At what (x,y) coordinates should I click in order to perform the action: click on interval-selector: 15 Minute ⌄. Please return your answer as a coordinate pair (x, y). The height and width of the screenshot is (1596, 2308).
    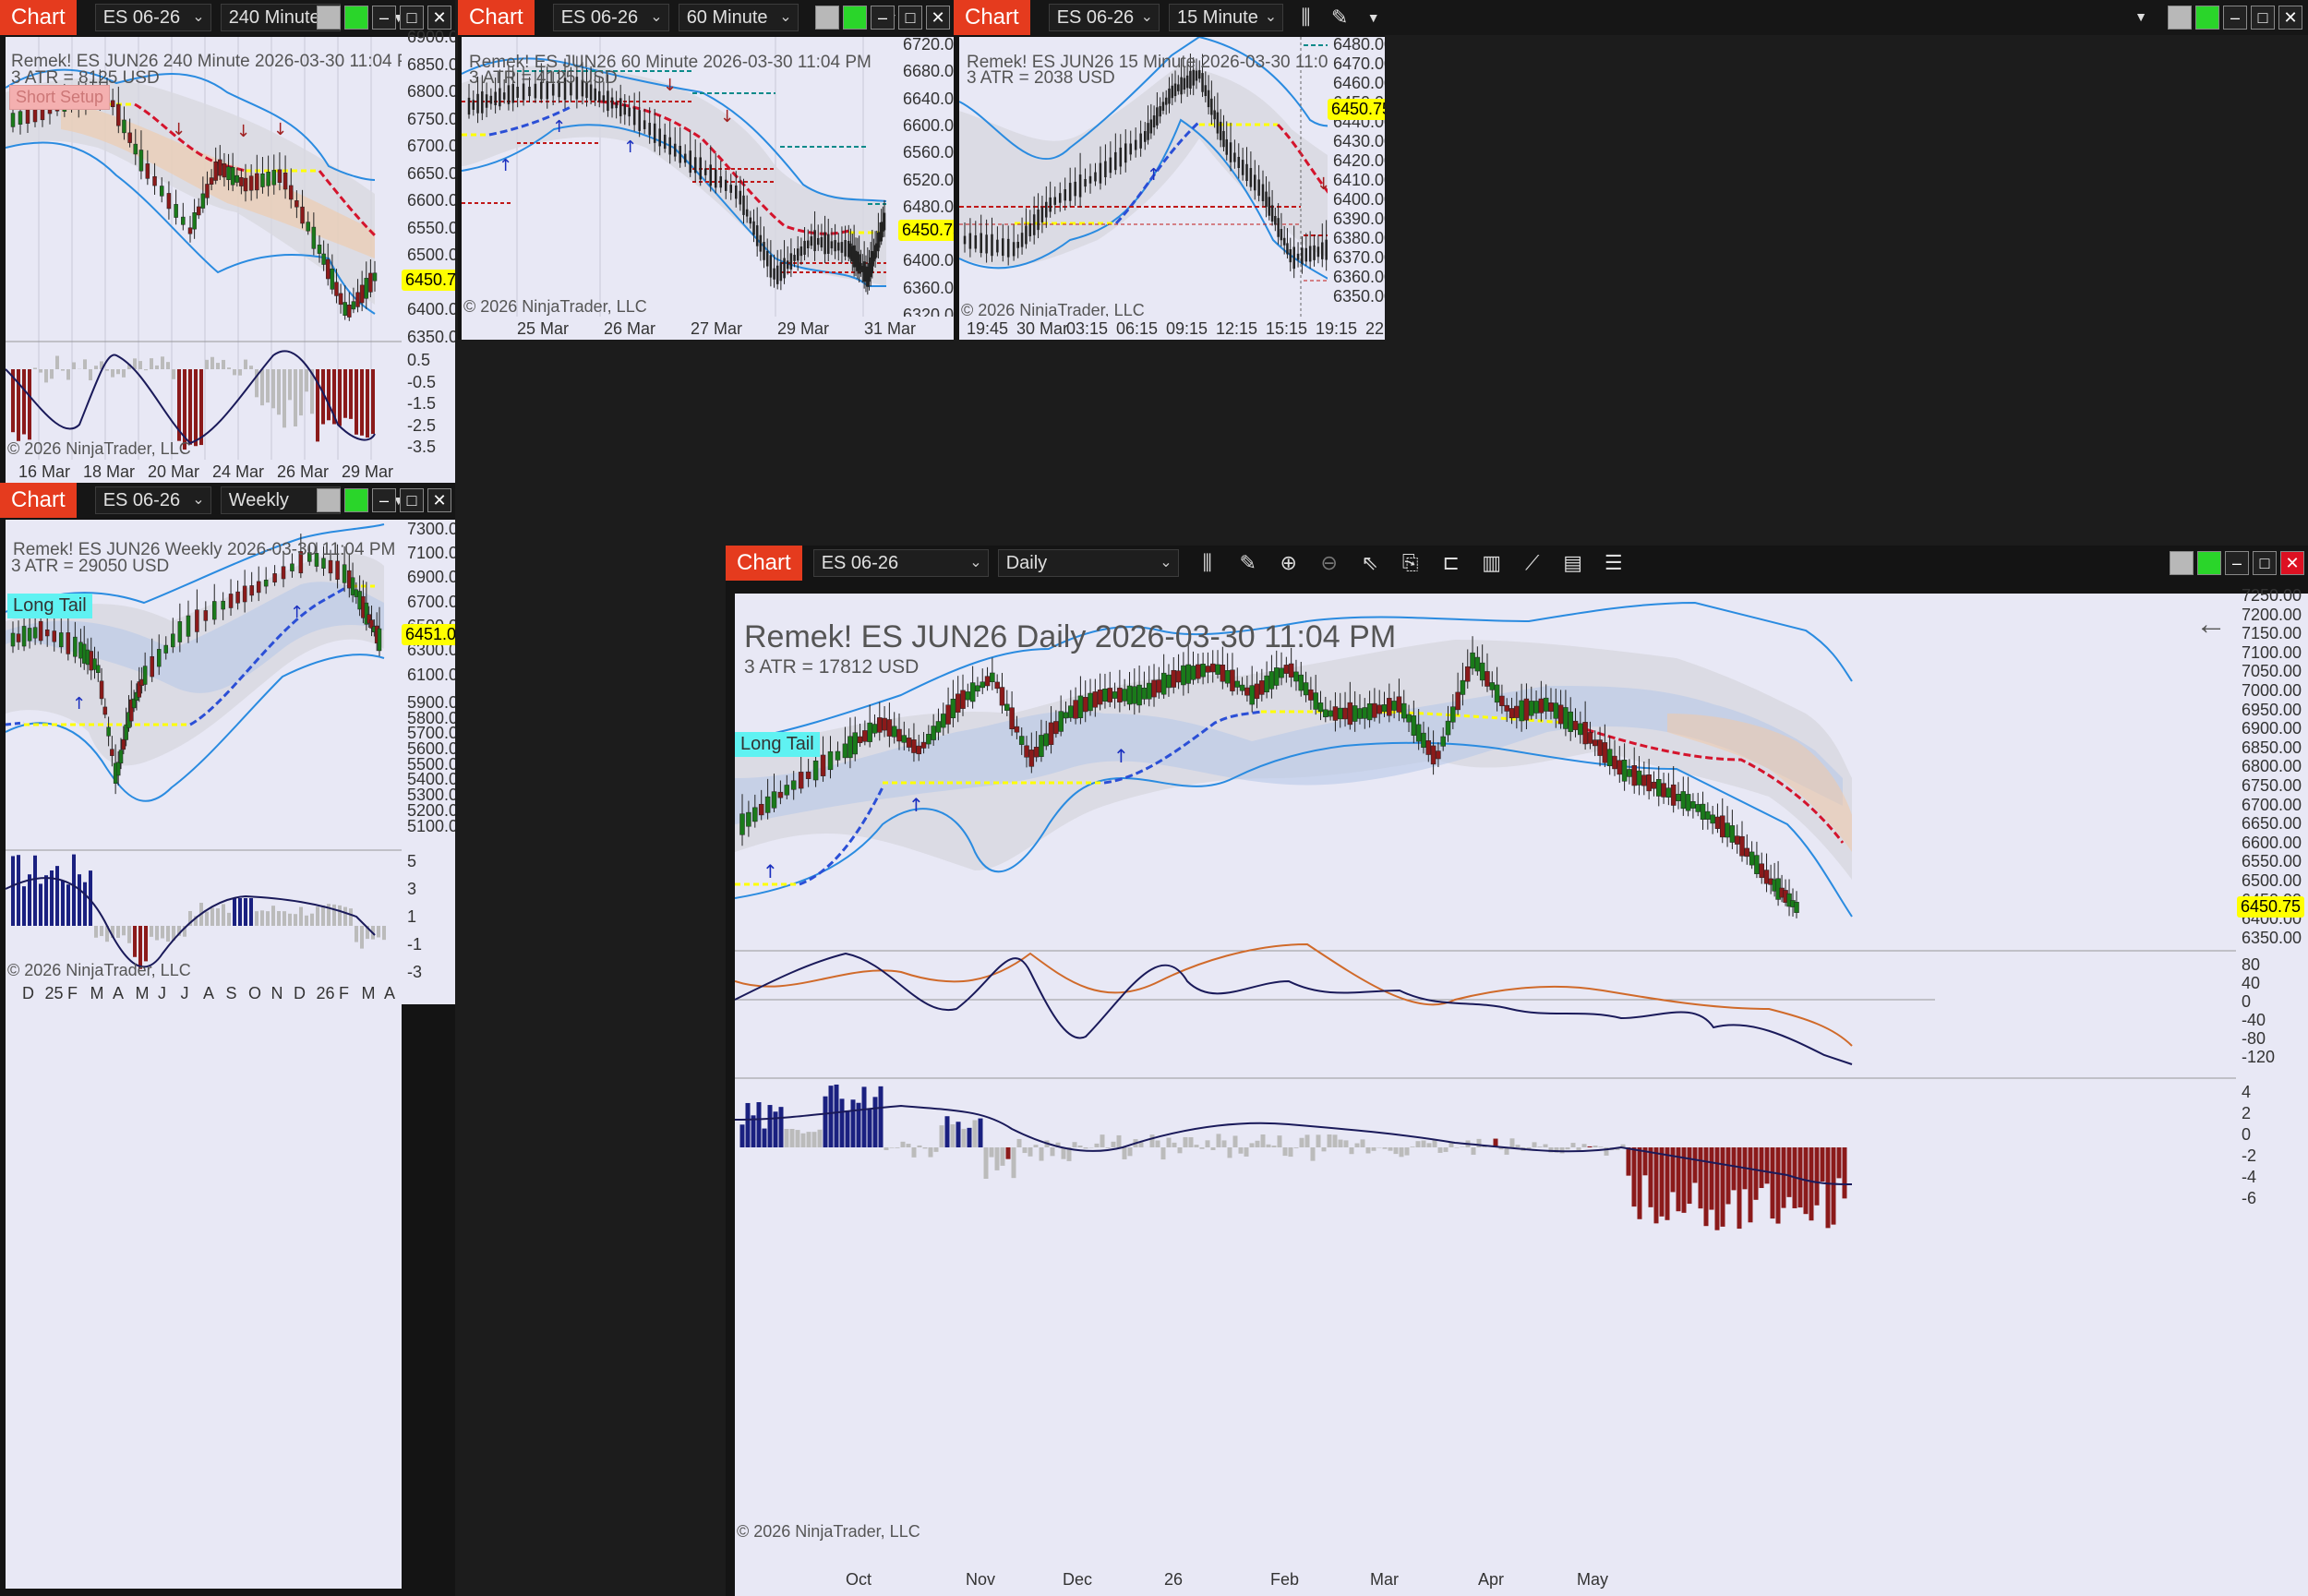
    Looking at the image, I should click on (1226, 17).